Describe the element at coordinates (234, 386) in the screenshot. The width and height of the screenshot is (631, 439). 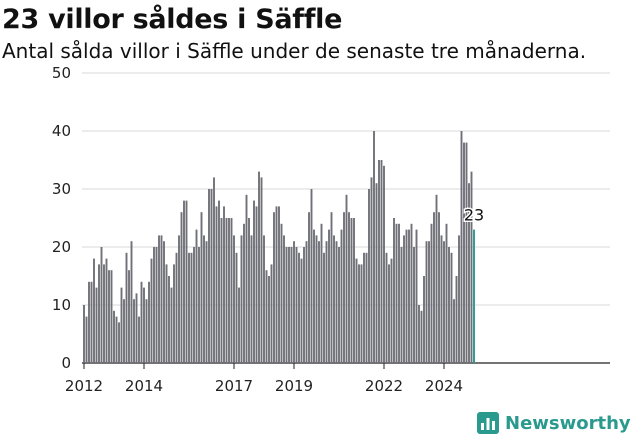
I see `x-tick-label: 2017` at that location.